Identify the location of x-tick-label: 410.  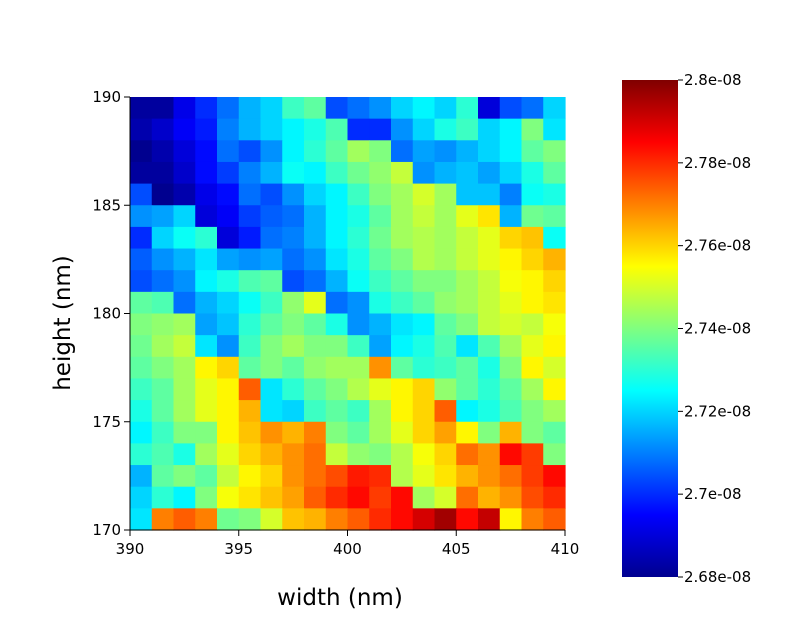
(565, 549).